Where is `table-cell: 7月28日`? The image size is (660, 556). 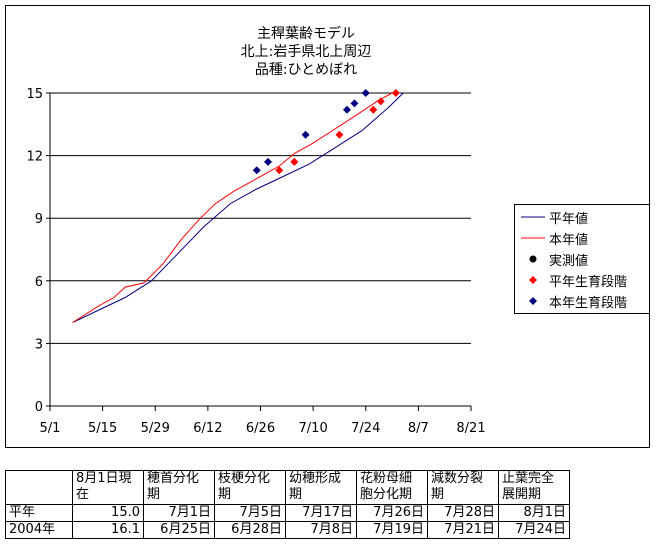 table-cell: 7月28日 is located at coordinates (463, 513).